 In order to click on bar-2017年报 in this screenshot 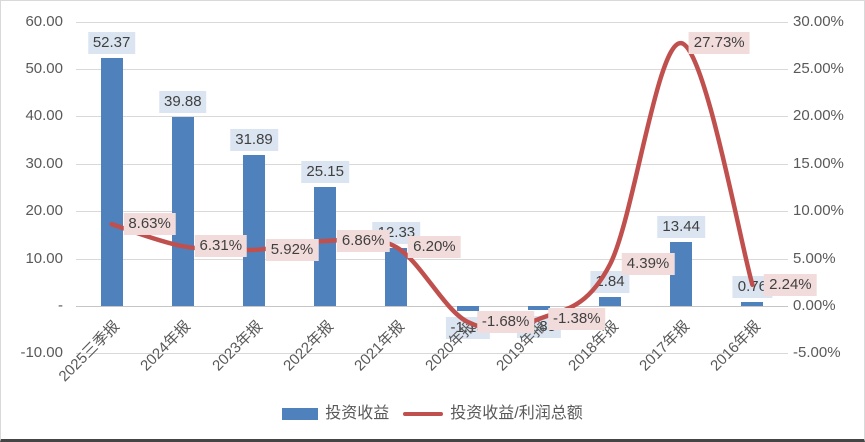, I will do `click(681, 274)`.